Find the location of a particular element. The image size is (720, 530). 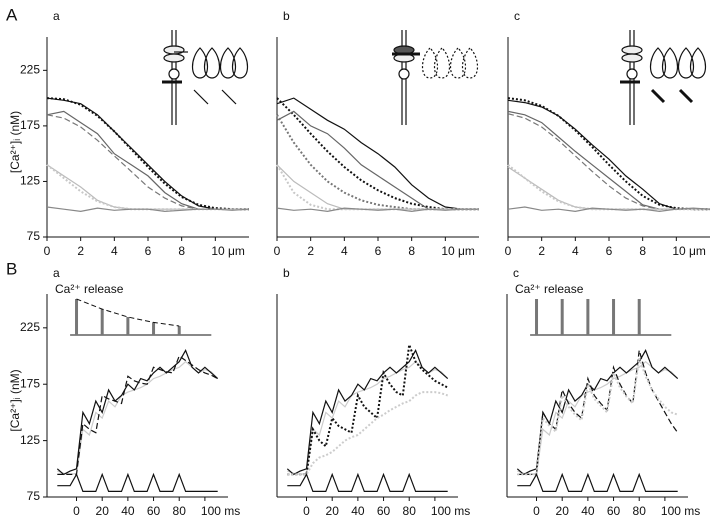

release-envelope is located at coordinates (128, 312).